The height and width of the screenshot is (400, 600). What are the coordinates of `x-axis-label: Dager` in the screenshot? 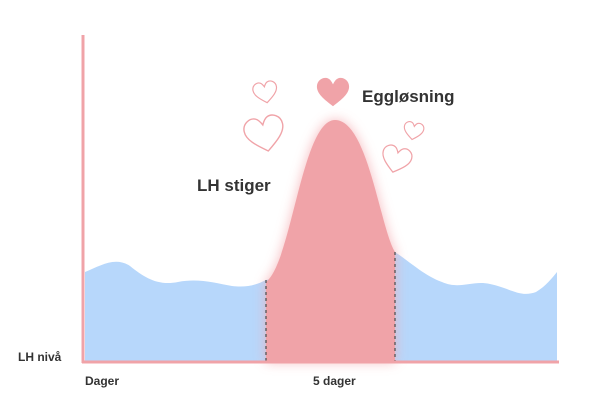 It's located at (102, 381).